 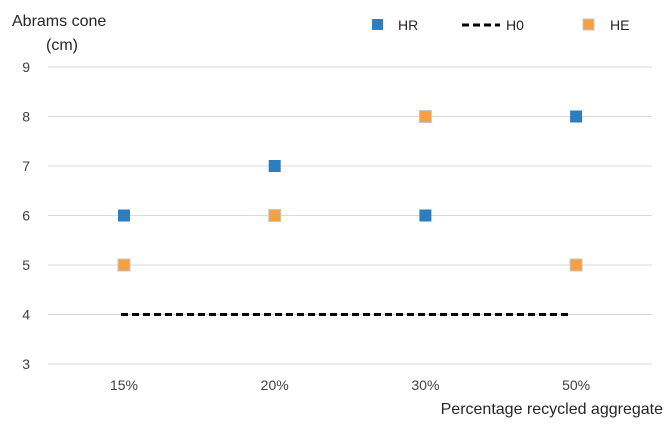 I want to click on legend: HR H0 HE, so click(x=500, y=25).